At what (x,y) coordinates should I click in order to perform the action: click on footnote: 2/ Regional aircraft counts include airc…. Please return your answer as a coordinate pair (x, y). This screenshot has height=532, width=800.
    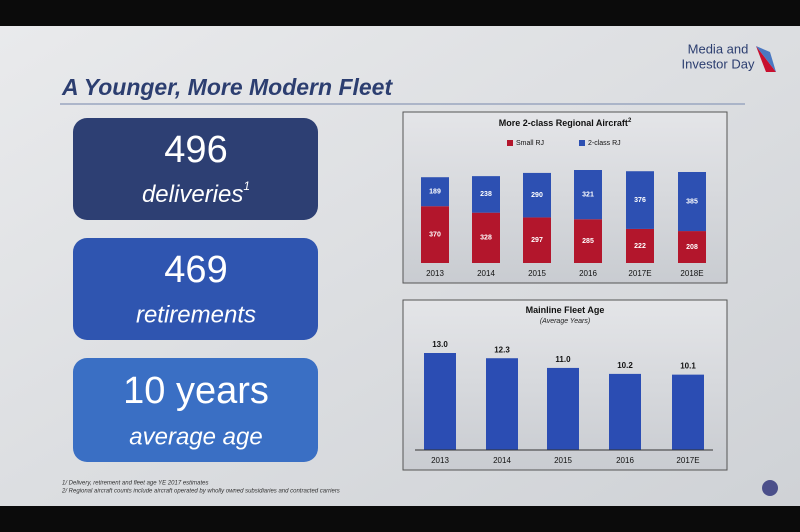
    Looking at the image, I should click on (200, 492).